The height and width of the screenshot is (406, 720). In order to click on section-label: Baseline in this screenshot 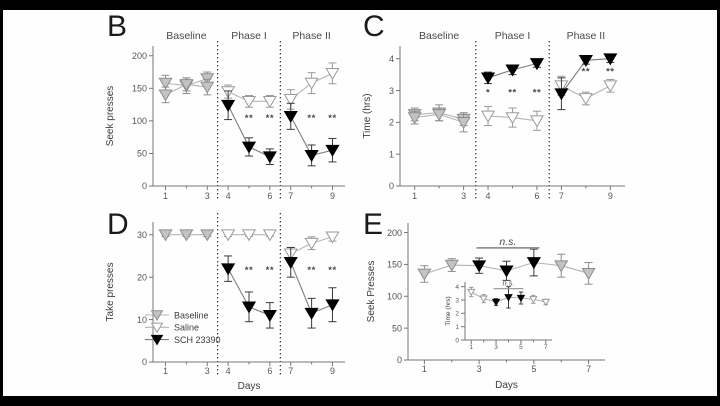, I will do `click(439, 36)`.